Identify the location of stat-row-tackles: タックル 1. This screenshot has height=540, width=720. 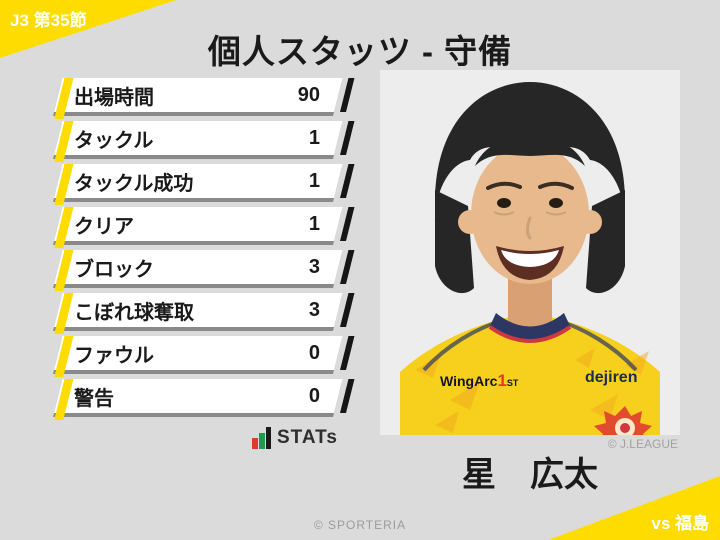
(204, 141).